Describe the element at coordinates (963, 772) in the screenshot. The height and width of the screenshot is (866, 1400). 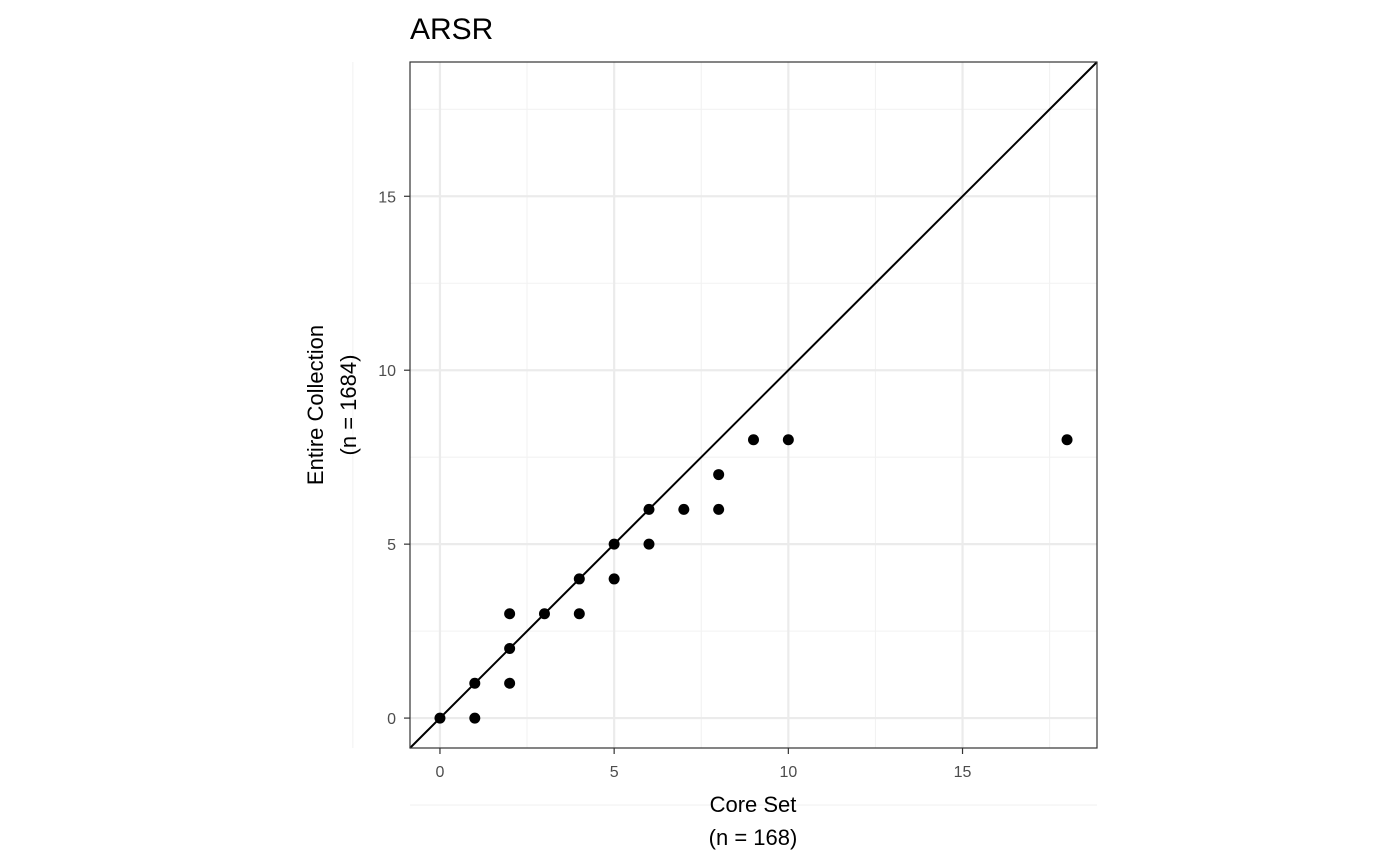
I see `x-tick-label-3: 15` at that location.